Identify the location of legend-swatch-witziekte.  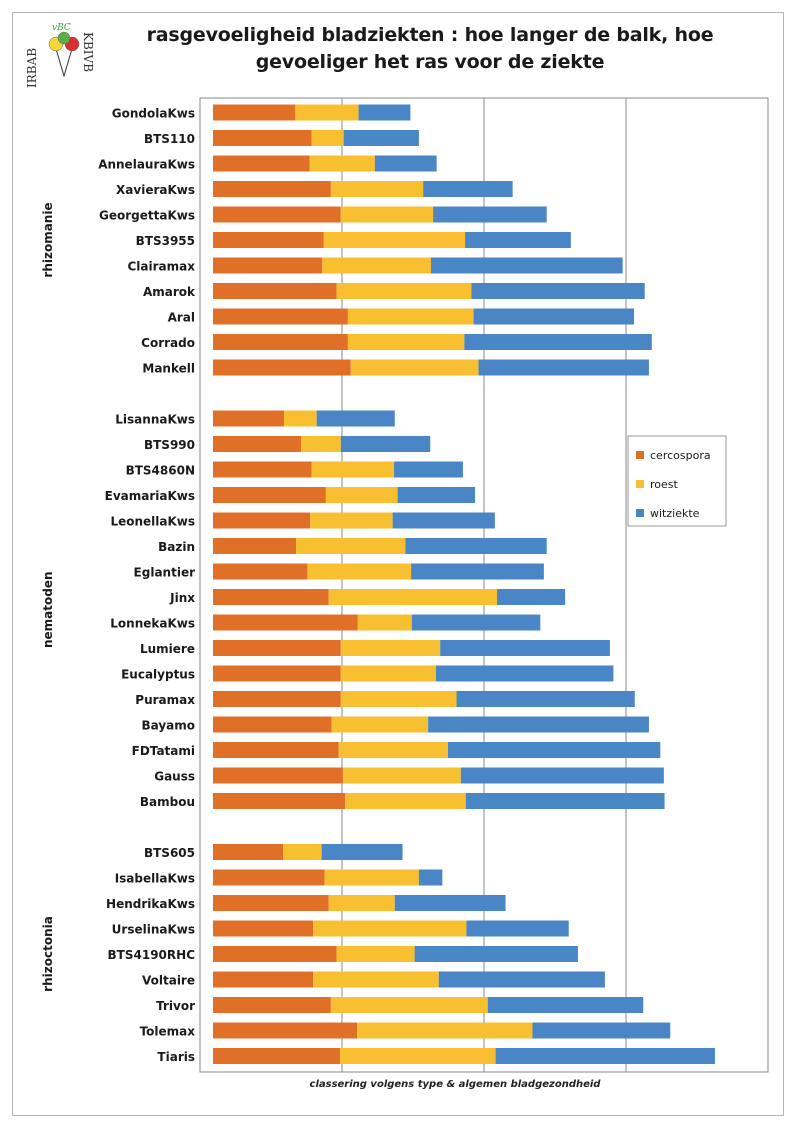
(640, 513).